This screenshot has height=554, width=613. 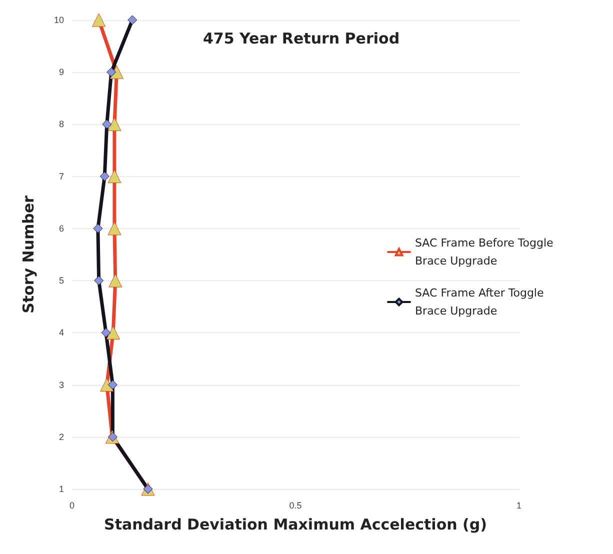 I want to click on y-axis-title: Story Number, so click(x=29, y=254).